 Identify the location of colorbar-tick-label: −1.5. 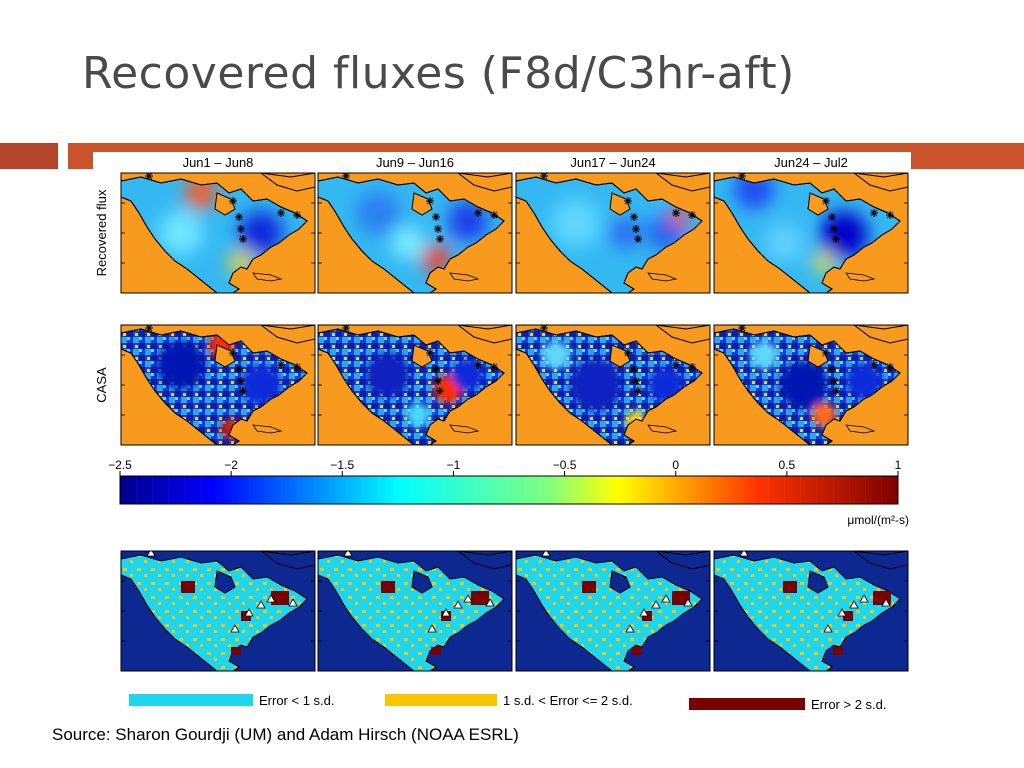
(342, 465).